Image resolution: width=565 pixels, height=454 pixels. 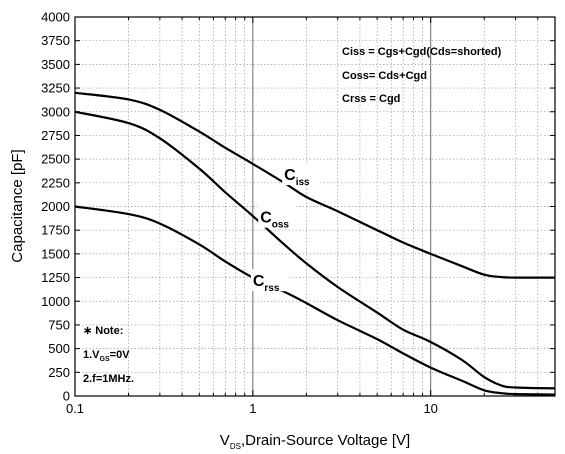 I want to click on x-axis-title-sub: DS, so click(x=235, y=446).